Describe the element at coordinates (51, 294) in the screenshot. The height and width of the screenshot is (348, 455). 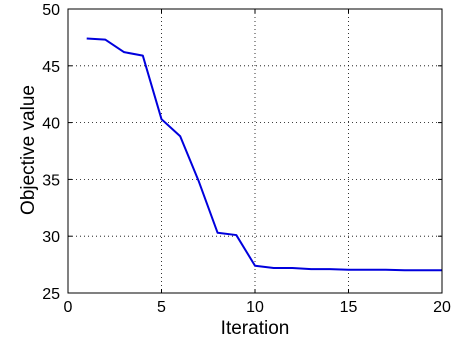
I see `y-tick-label: 25` at that location.